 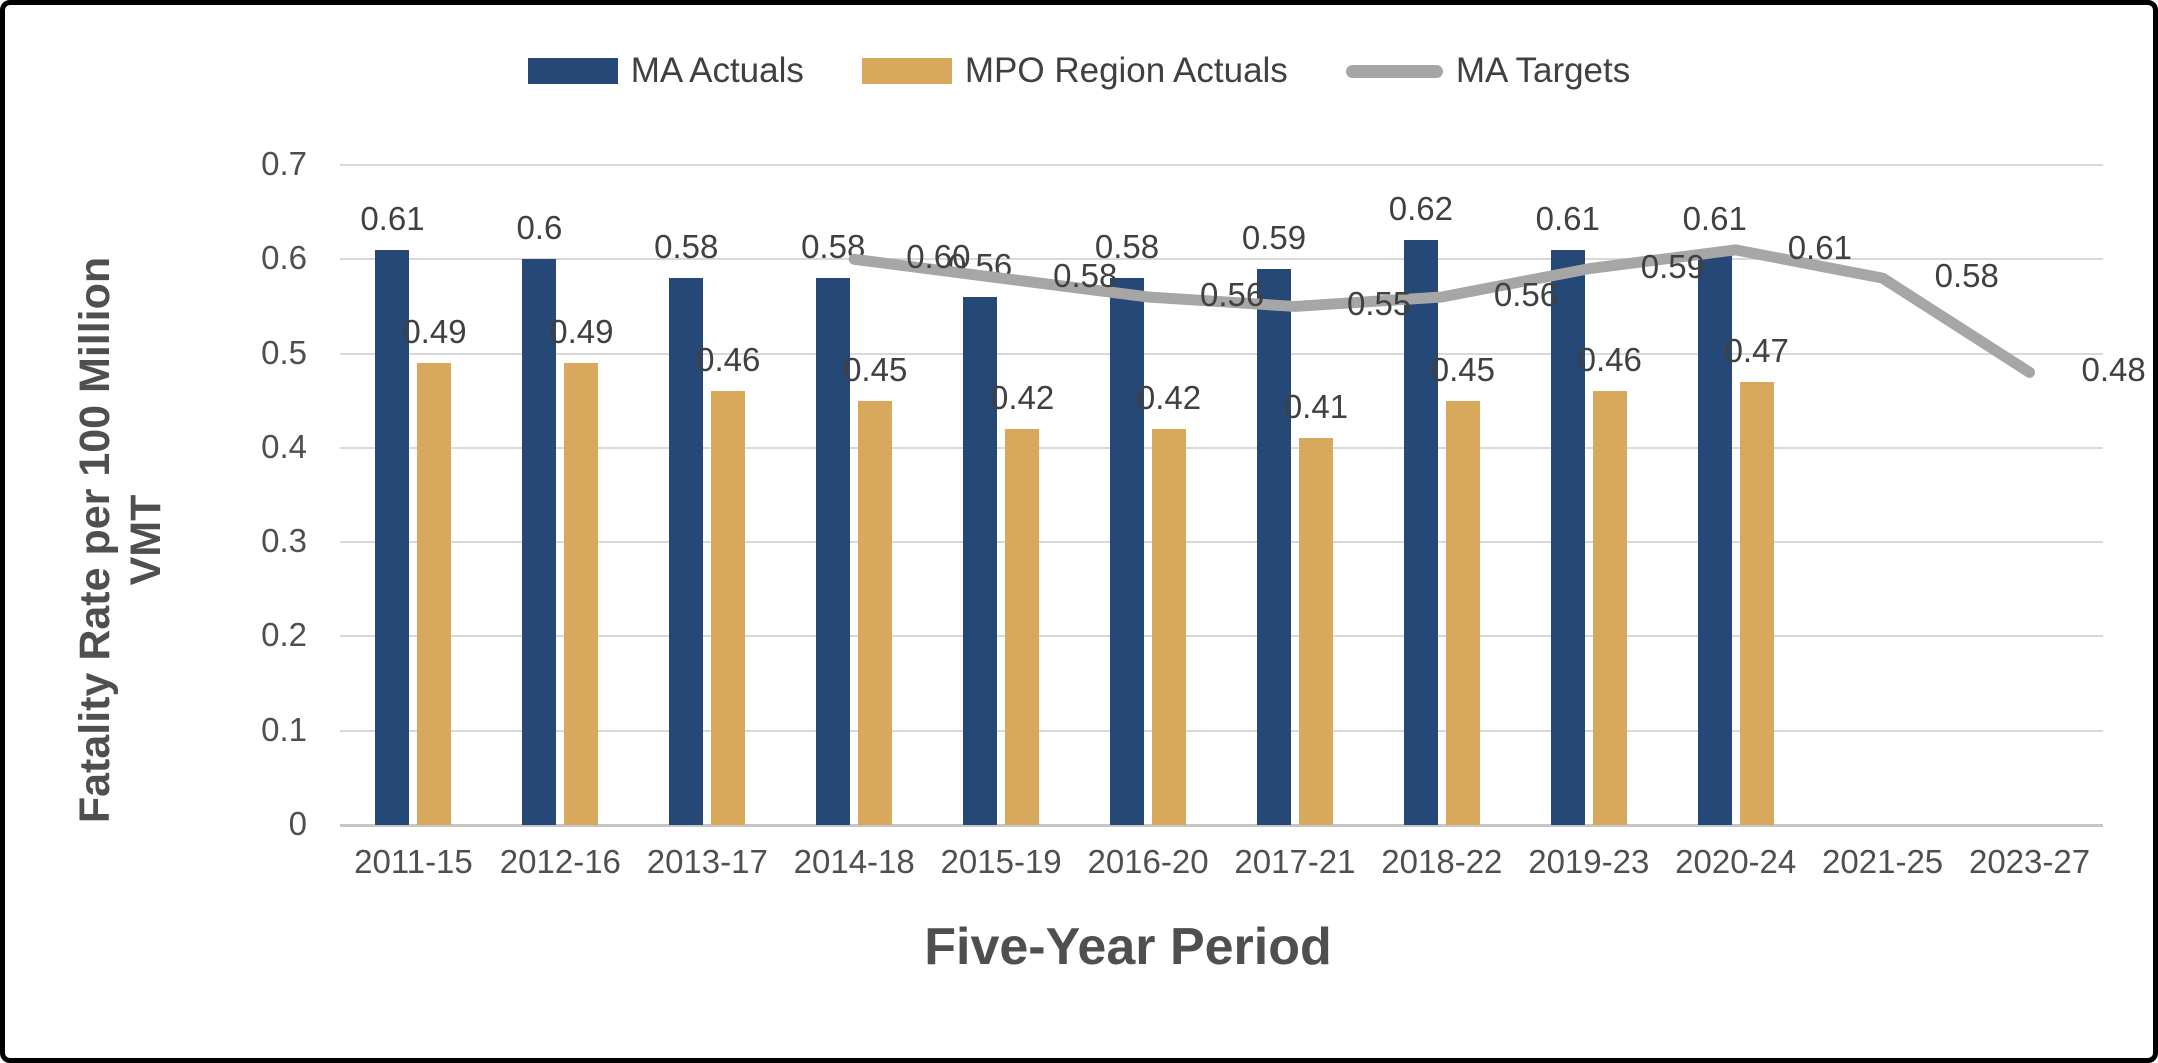 What do you see at coordinates (1736, 861) in the screenshot?
I see `x-axis-tick-label: 2020-24` at bounding box center [1736, 861].